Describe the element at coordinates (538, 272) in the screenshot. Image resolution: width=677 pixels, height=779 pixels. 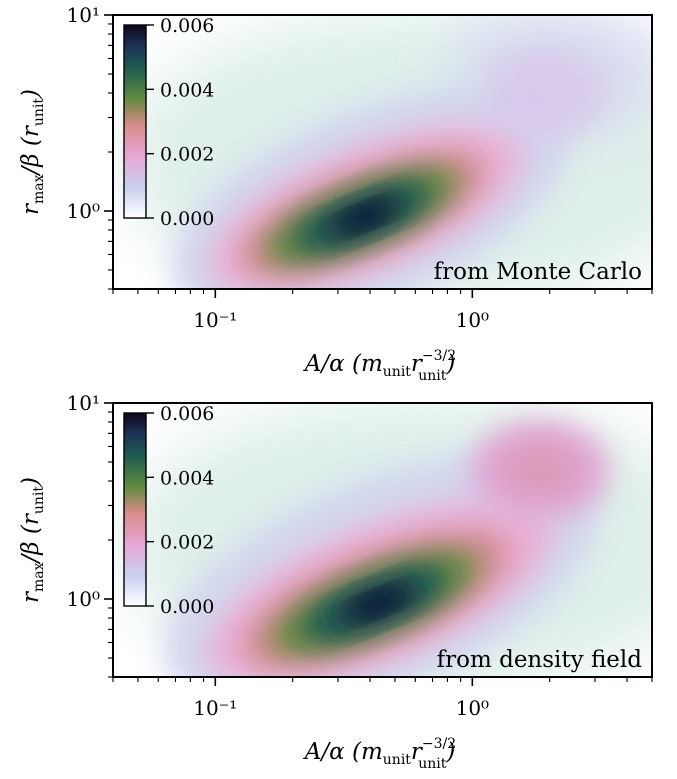
I see `panel-annotation: from Monte Carlo` at that location.